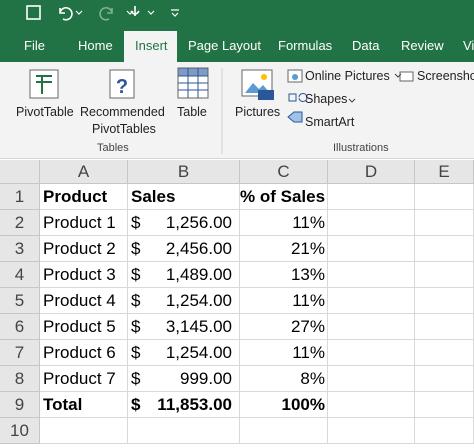 The height and width of the screenshot is (448, 474). Describe the element at coordinates (44, 84) in the screenshot. I see `pivottable-icon` at that location.